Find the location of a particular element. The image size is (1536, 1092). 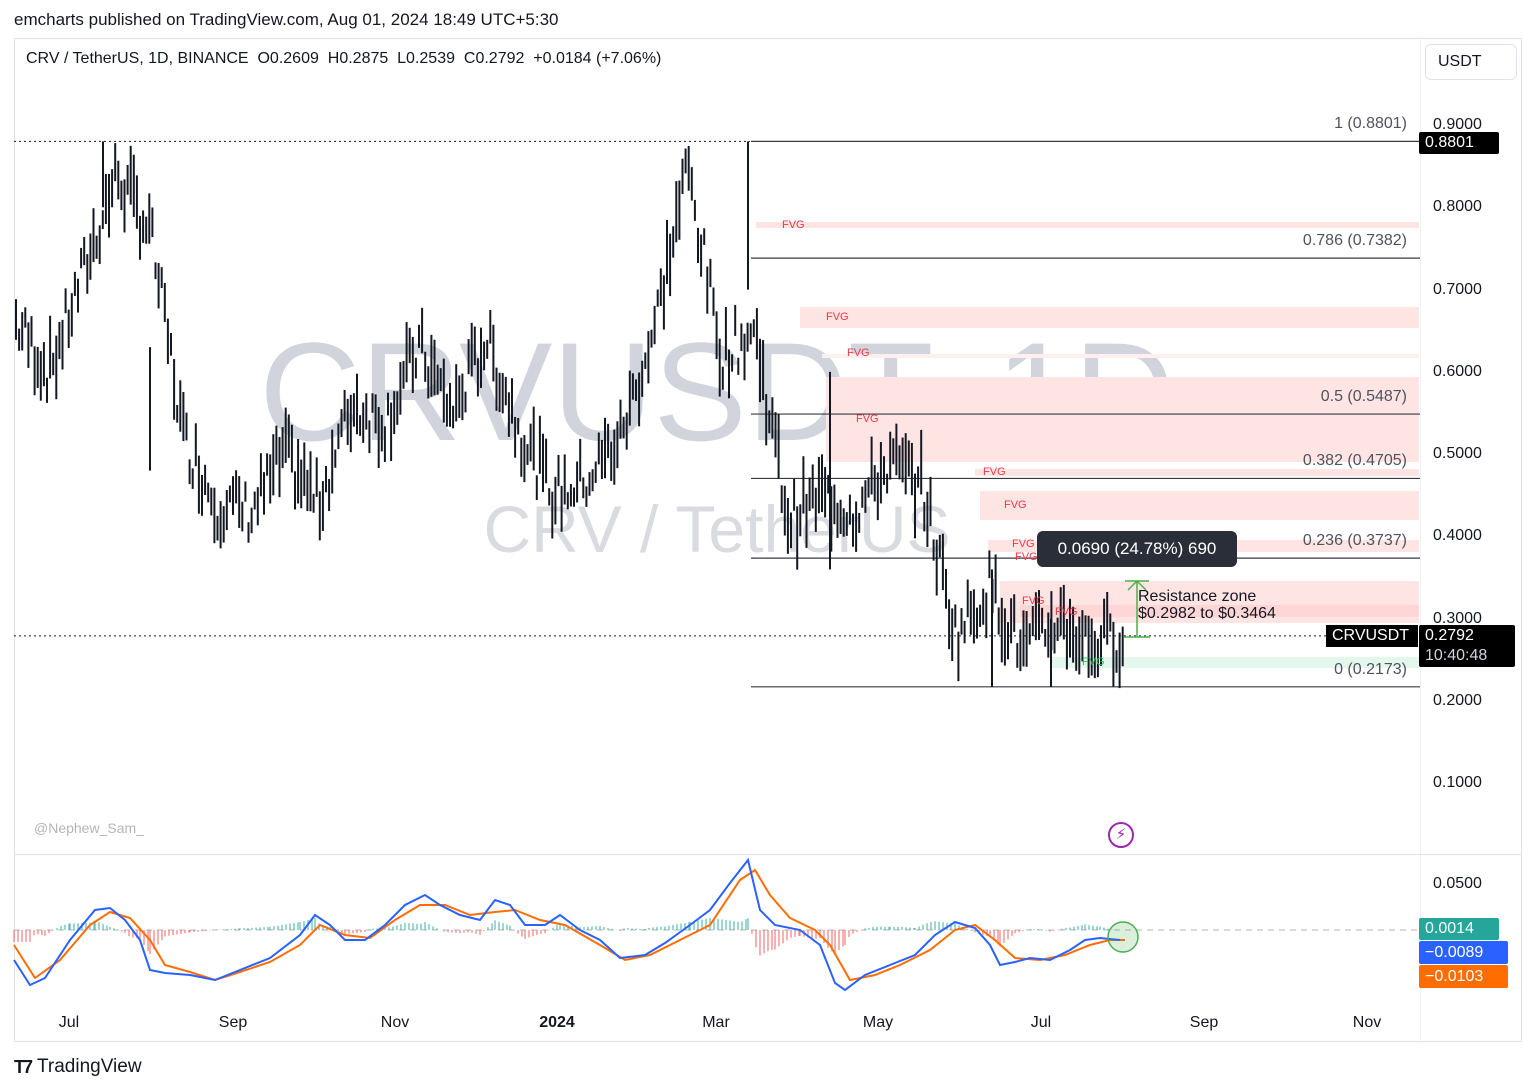

price-axis-label: 0.7000 is located at coordinates (1457, 289).